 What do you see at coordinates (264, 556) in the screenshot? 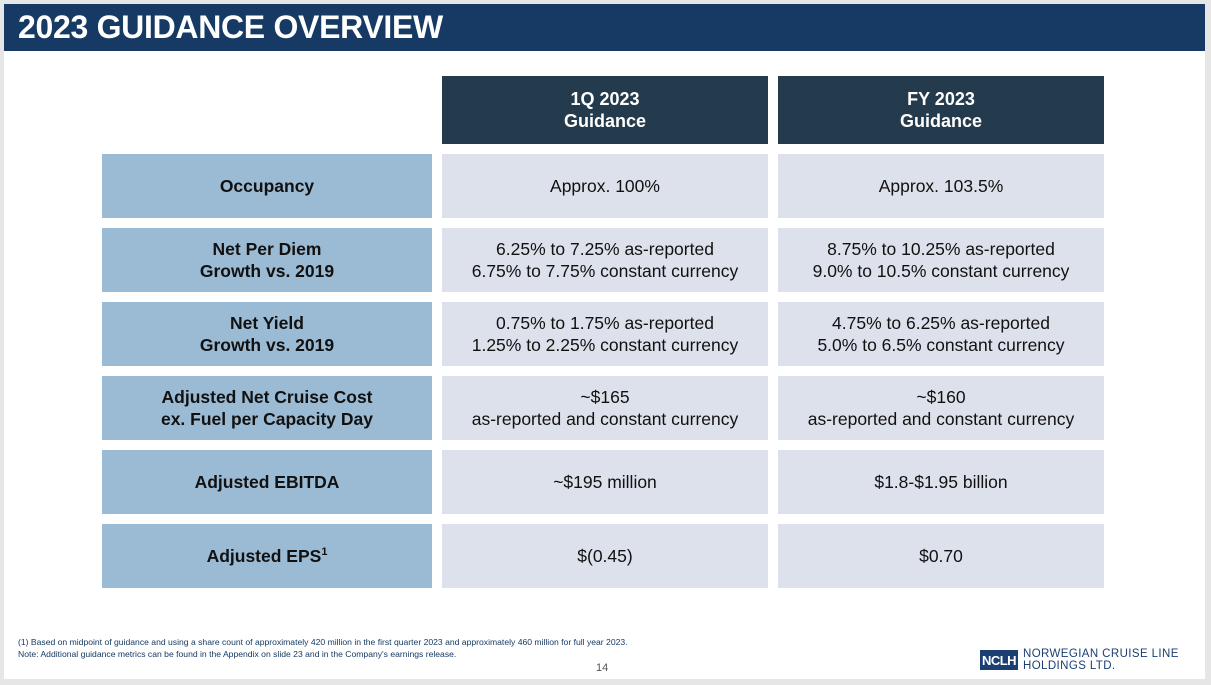
I see `row-label-text: Adjusted EPS` at bounding box center [264, 556].